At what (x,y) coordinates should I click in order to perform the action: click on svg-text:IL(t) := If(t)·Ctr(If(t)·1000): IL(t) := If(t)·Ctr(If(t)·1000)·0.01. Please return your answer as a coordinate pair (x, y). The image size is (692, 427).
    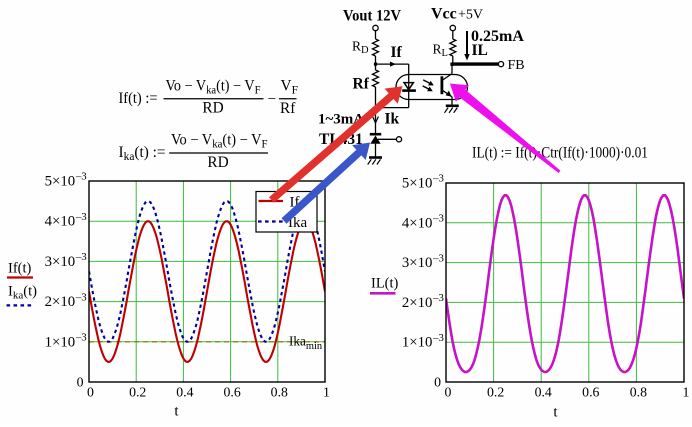
    Looking at the image, I should click on (560, 153).